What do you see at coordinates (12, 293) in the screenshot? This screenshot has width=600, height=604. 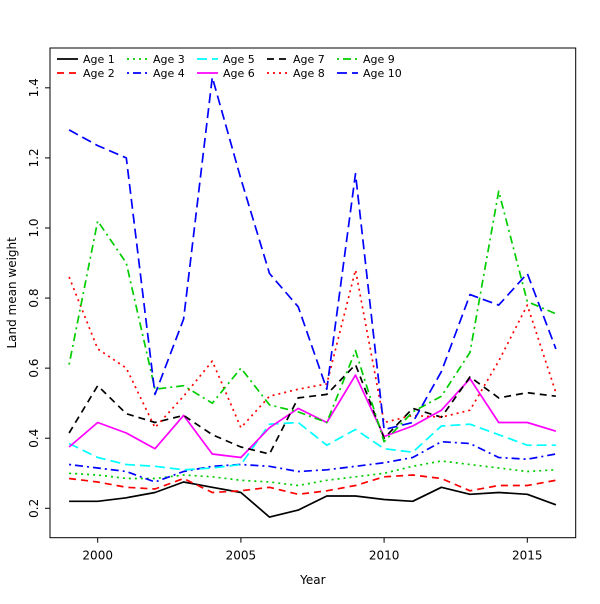 I see `y-axis-title: Land mean weight` at bounding box center [12, 293].